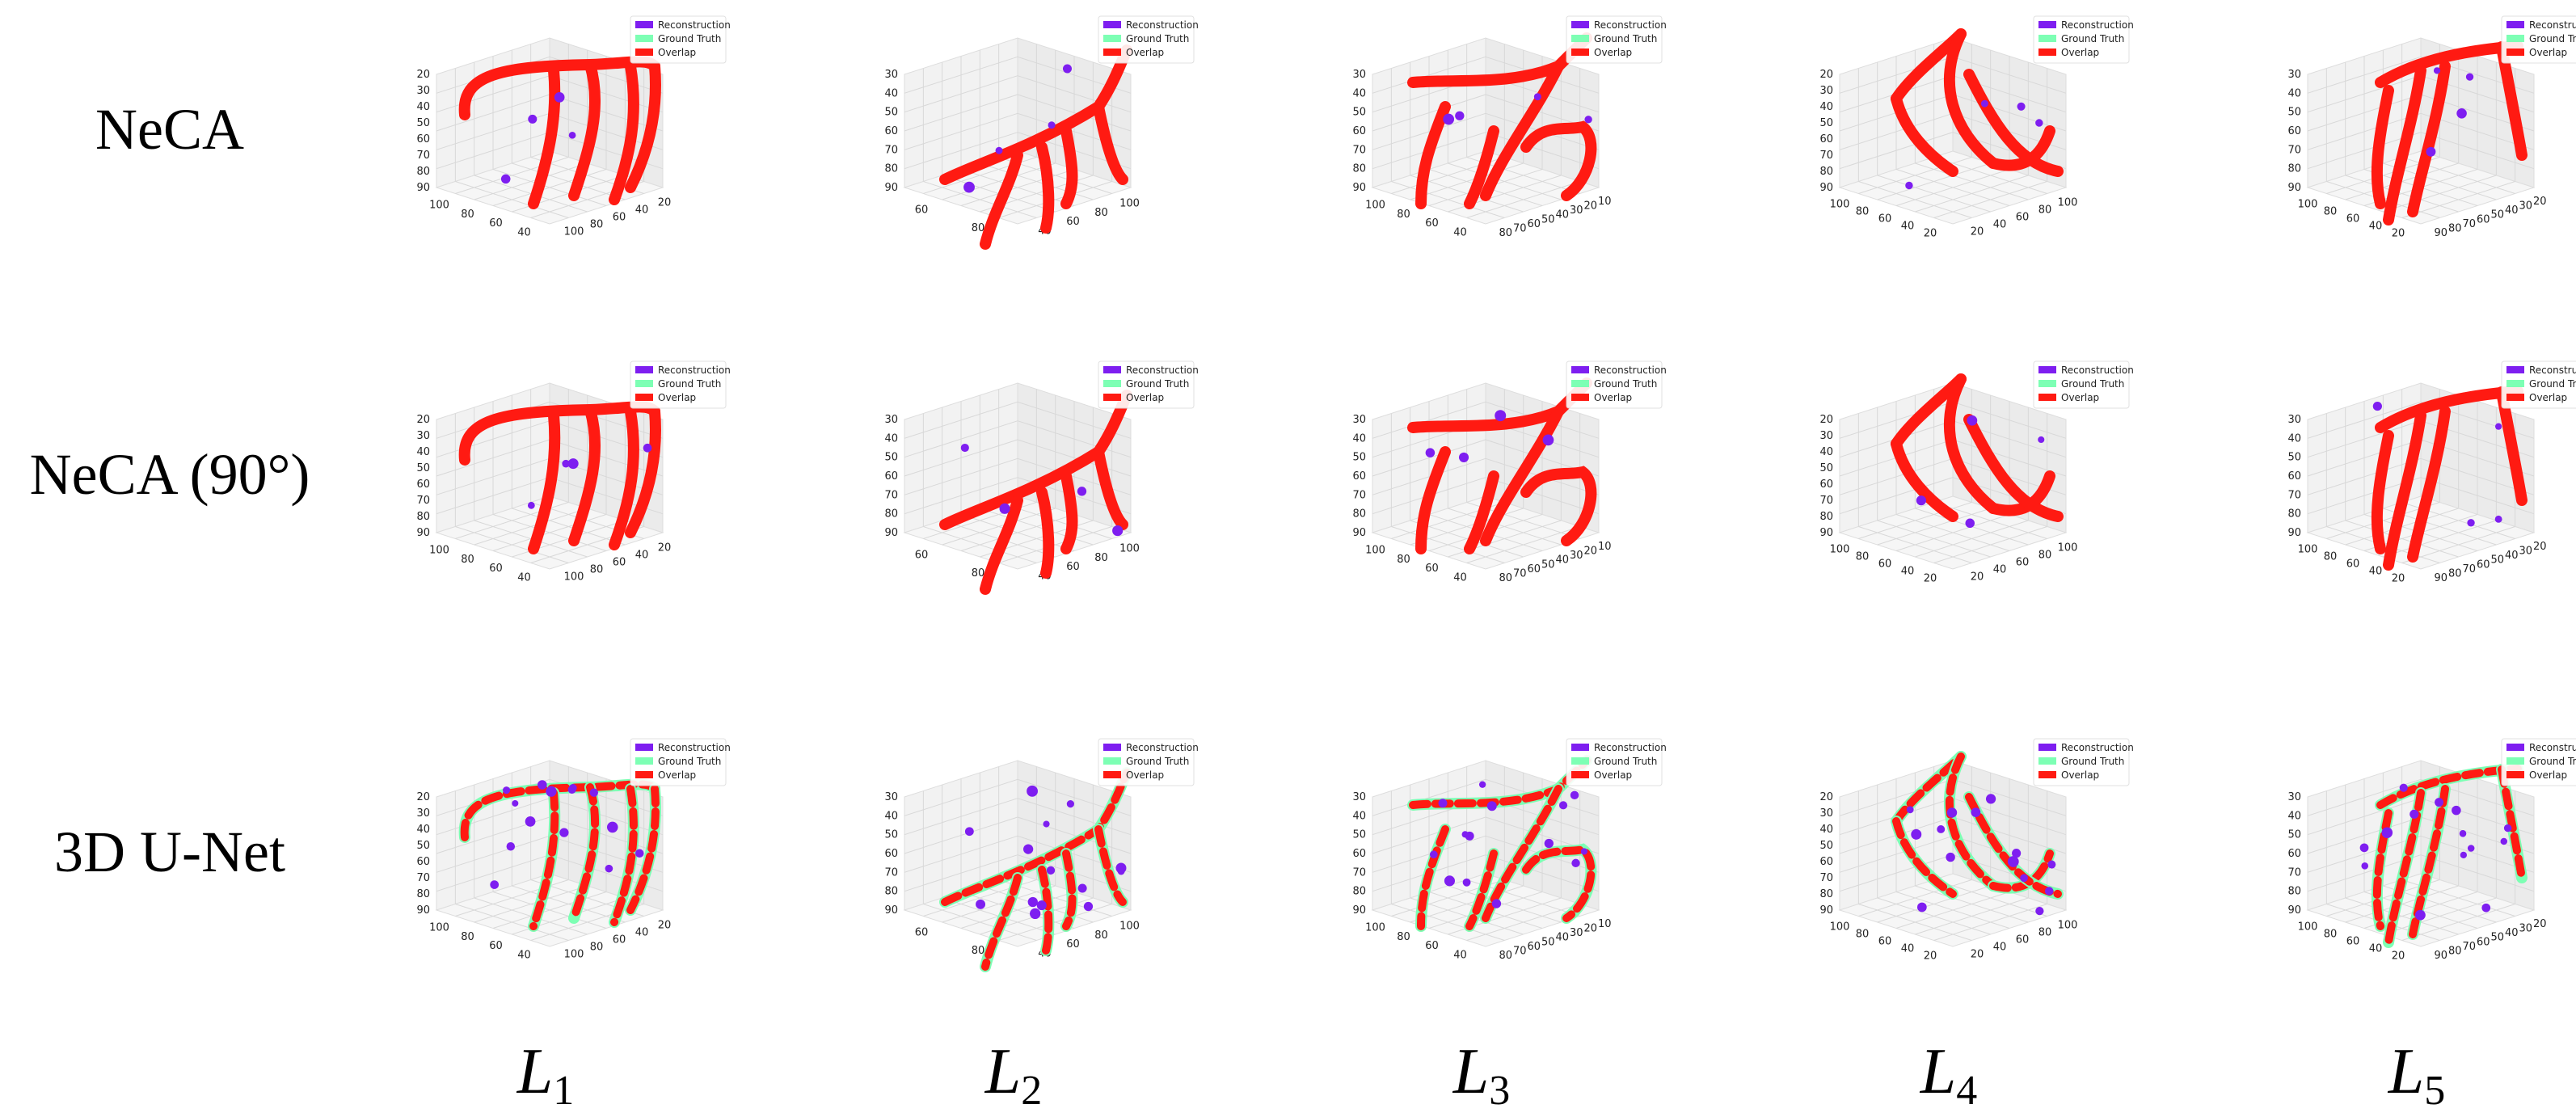 Image resolution: width=2576 pixels, height=1117 pixels. I want to click on label-subscript: 4, so click(1966, 1091).